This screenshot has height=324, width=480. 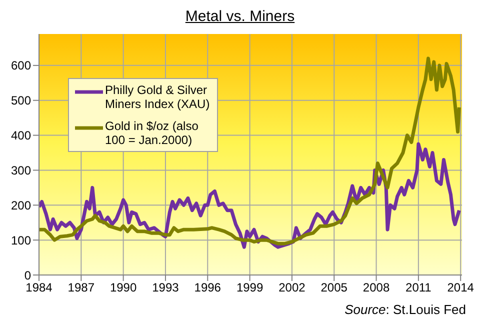 What do you see at coordinates (81, 287) in the screenshot?
I see `x-tick-label: 1987` at bounding box center [81, 287].